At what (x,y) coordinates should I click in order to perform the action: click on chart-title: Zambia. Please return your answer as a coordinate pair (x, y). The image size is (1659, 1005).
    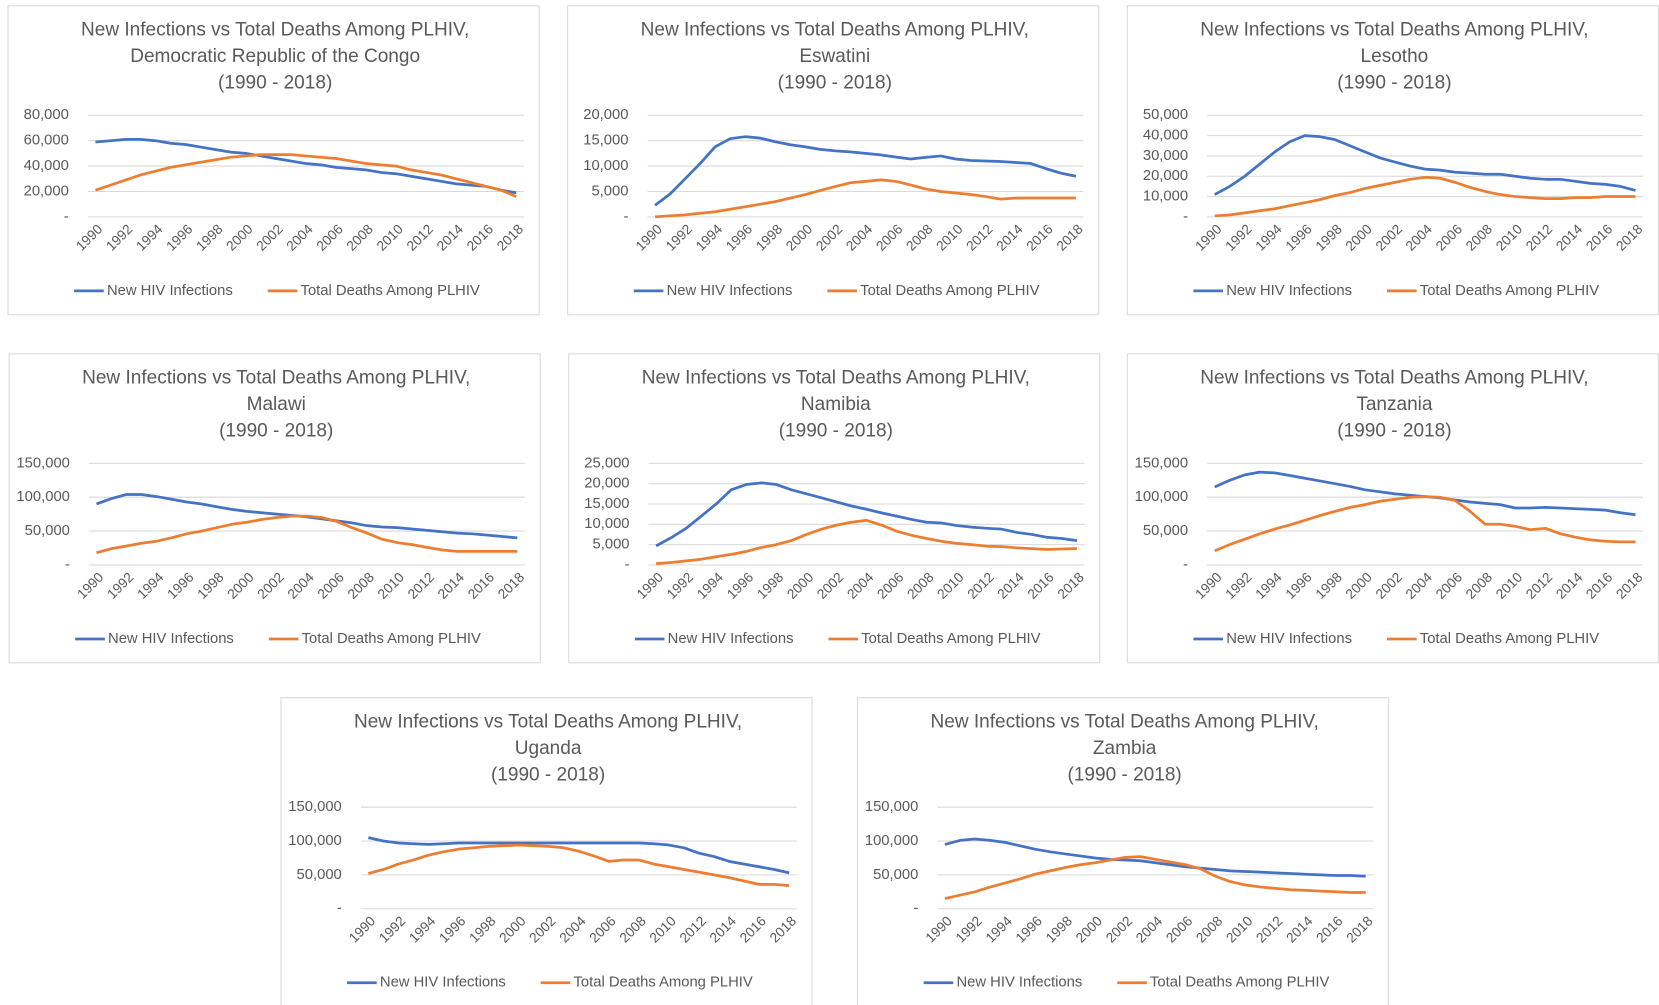
    Looking at the image, I should click on (1125, 748).